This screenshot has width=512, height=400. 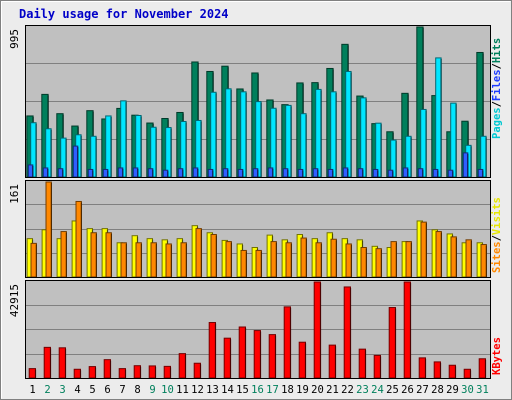 I want to click on x-tick-label: 9, so click(x=152, y=390).